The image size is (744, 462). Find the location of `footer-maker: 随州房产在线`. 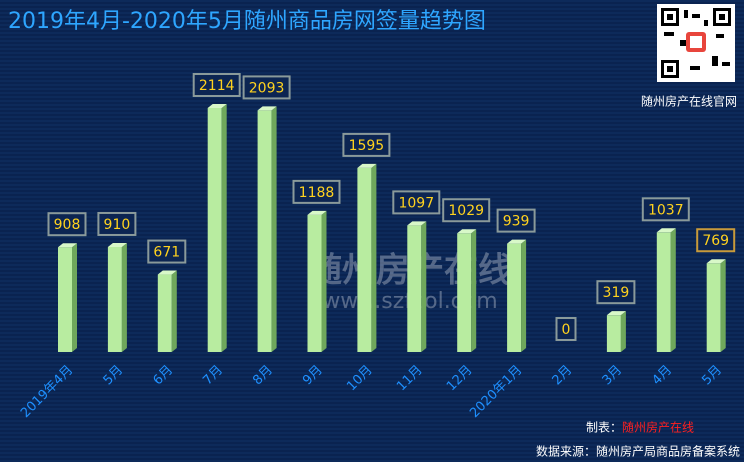

footer-maker: 随州房产在线 is located at coordinates (658, 427).